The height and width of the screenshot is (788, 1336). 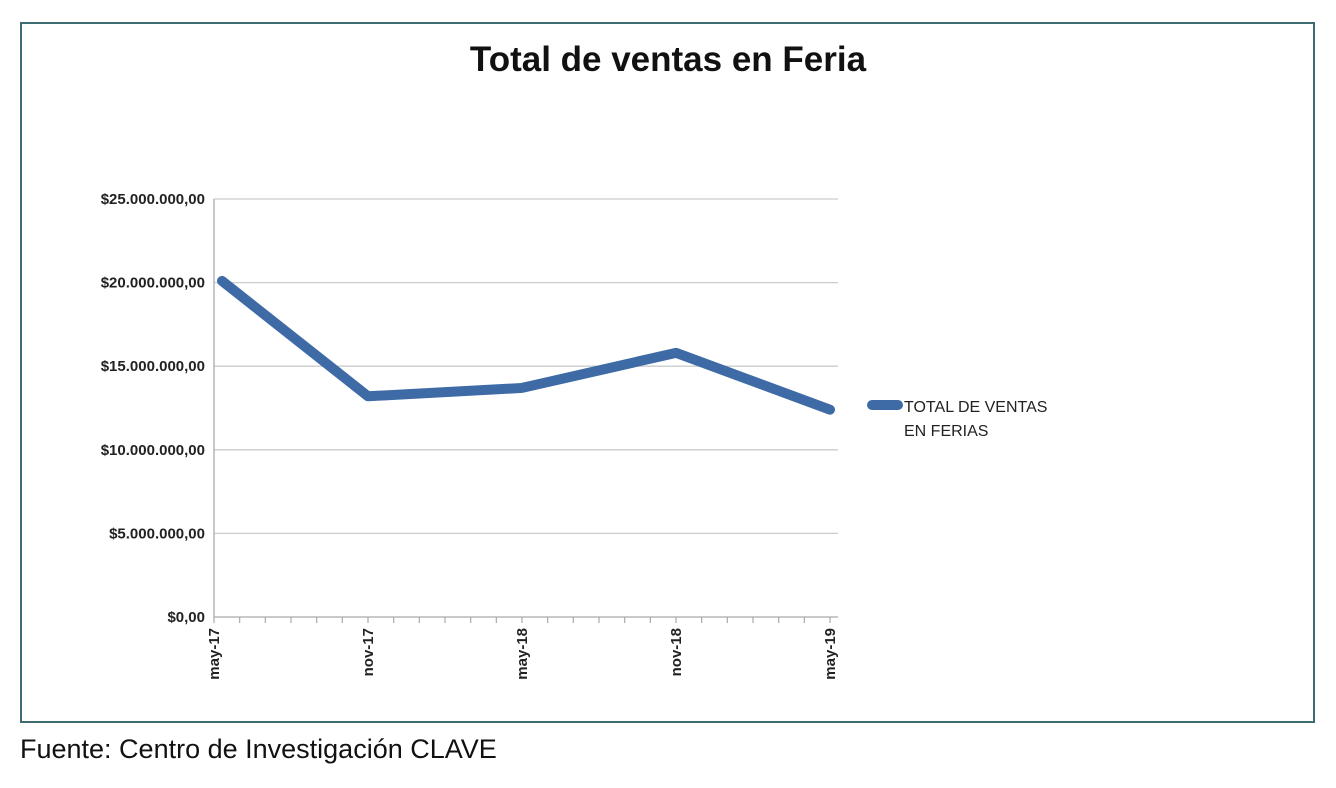 I want to click on y-tick-label: $20.000.000,00, so click(x=153, y=283).